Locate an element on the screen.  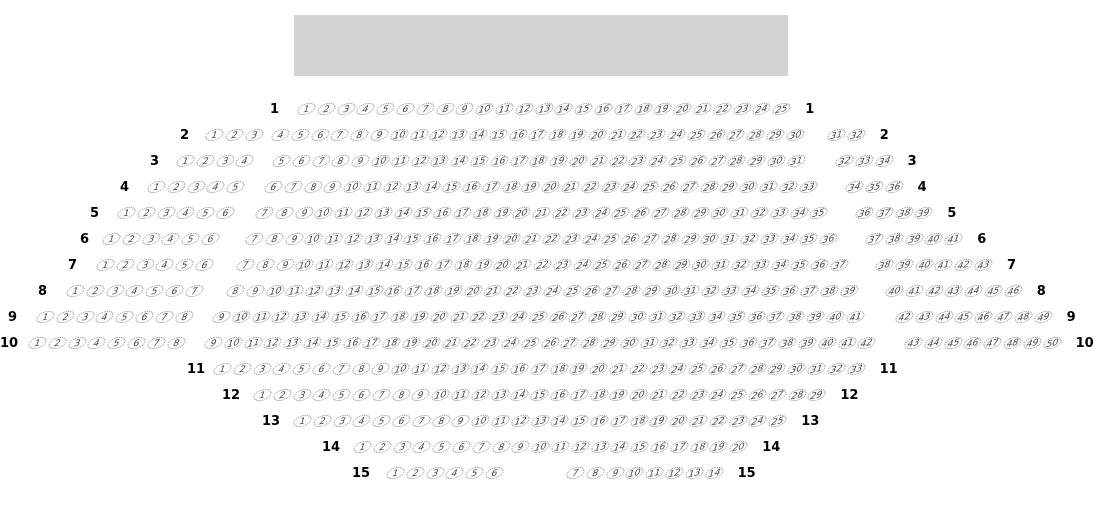
seat: 10 is located at coordinates (314, 239).